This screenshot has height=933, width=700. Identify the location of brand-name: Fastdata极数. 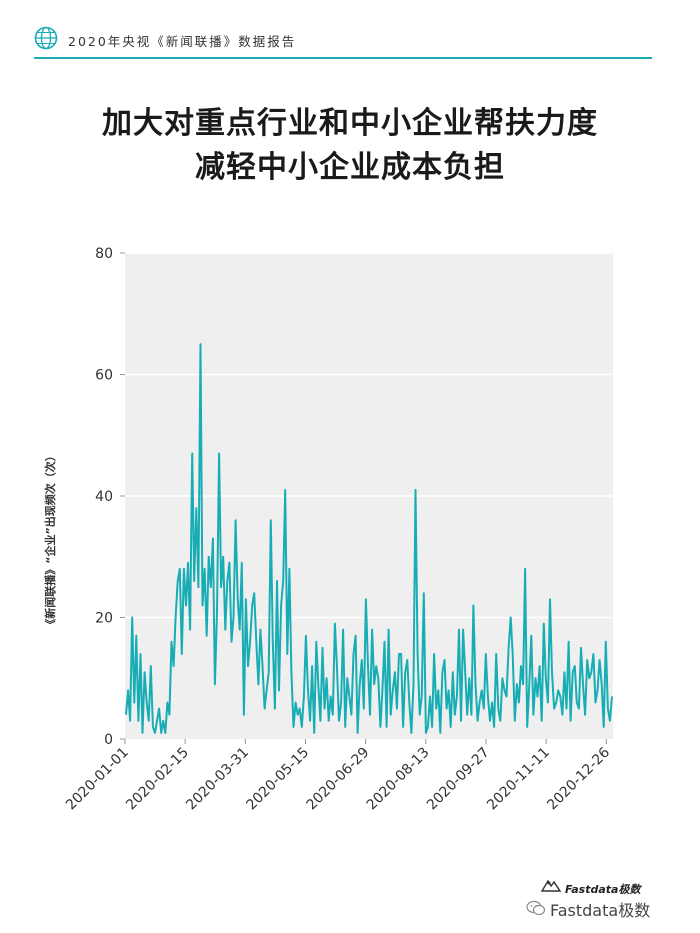
(603, 889).